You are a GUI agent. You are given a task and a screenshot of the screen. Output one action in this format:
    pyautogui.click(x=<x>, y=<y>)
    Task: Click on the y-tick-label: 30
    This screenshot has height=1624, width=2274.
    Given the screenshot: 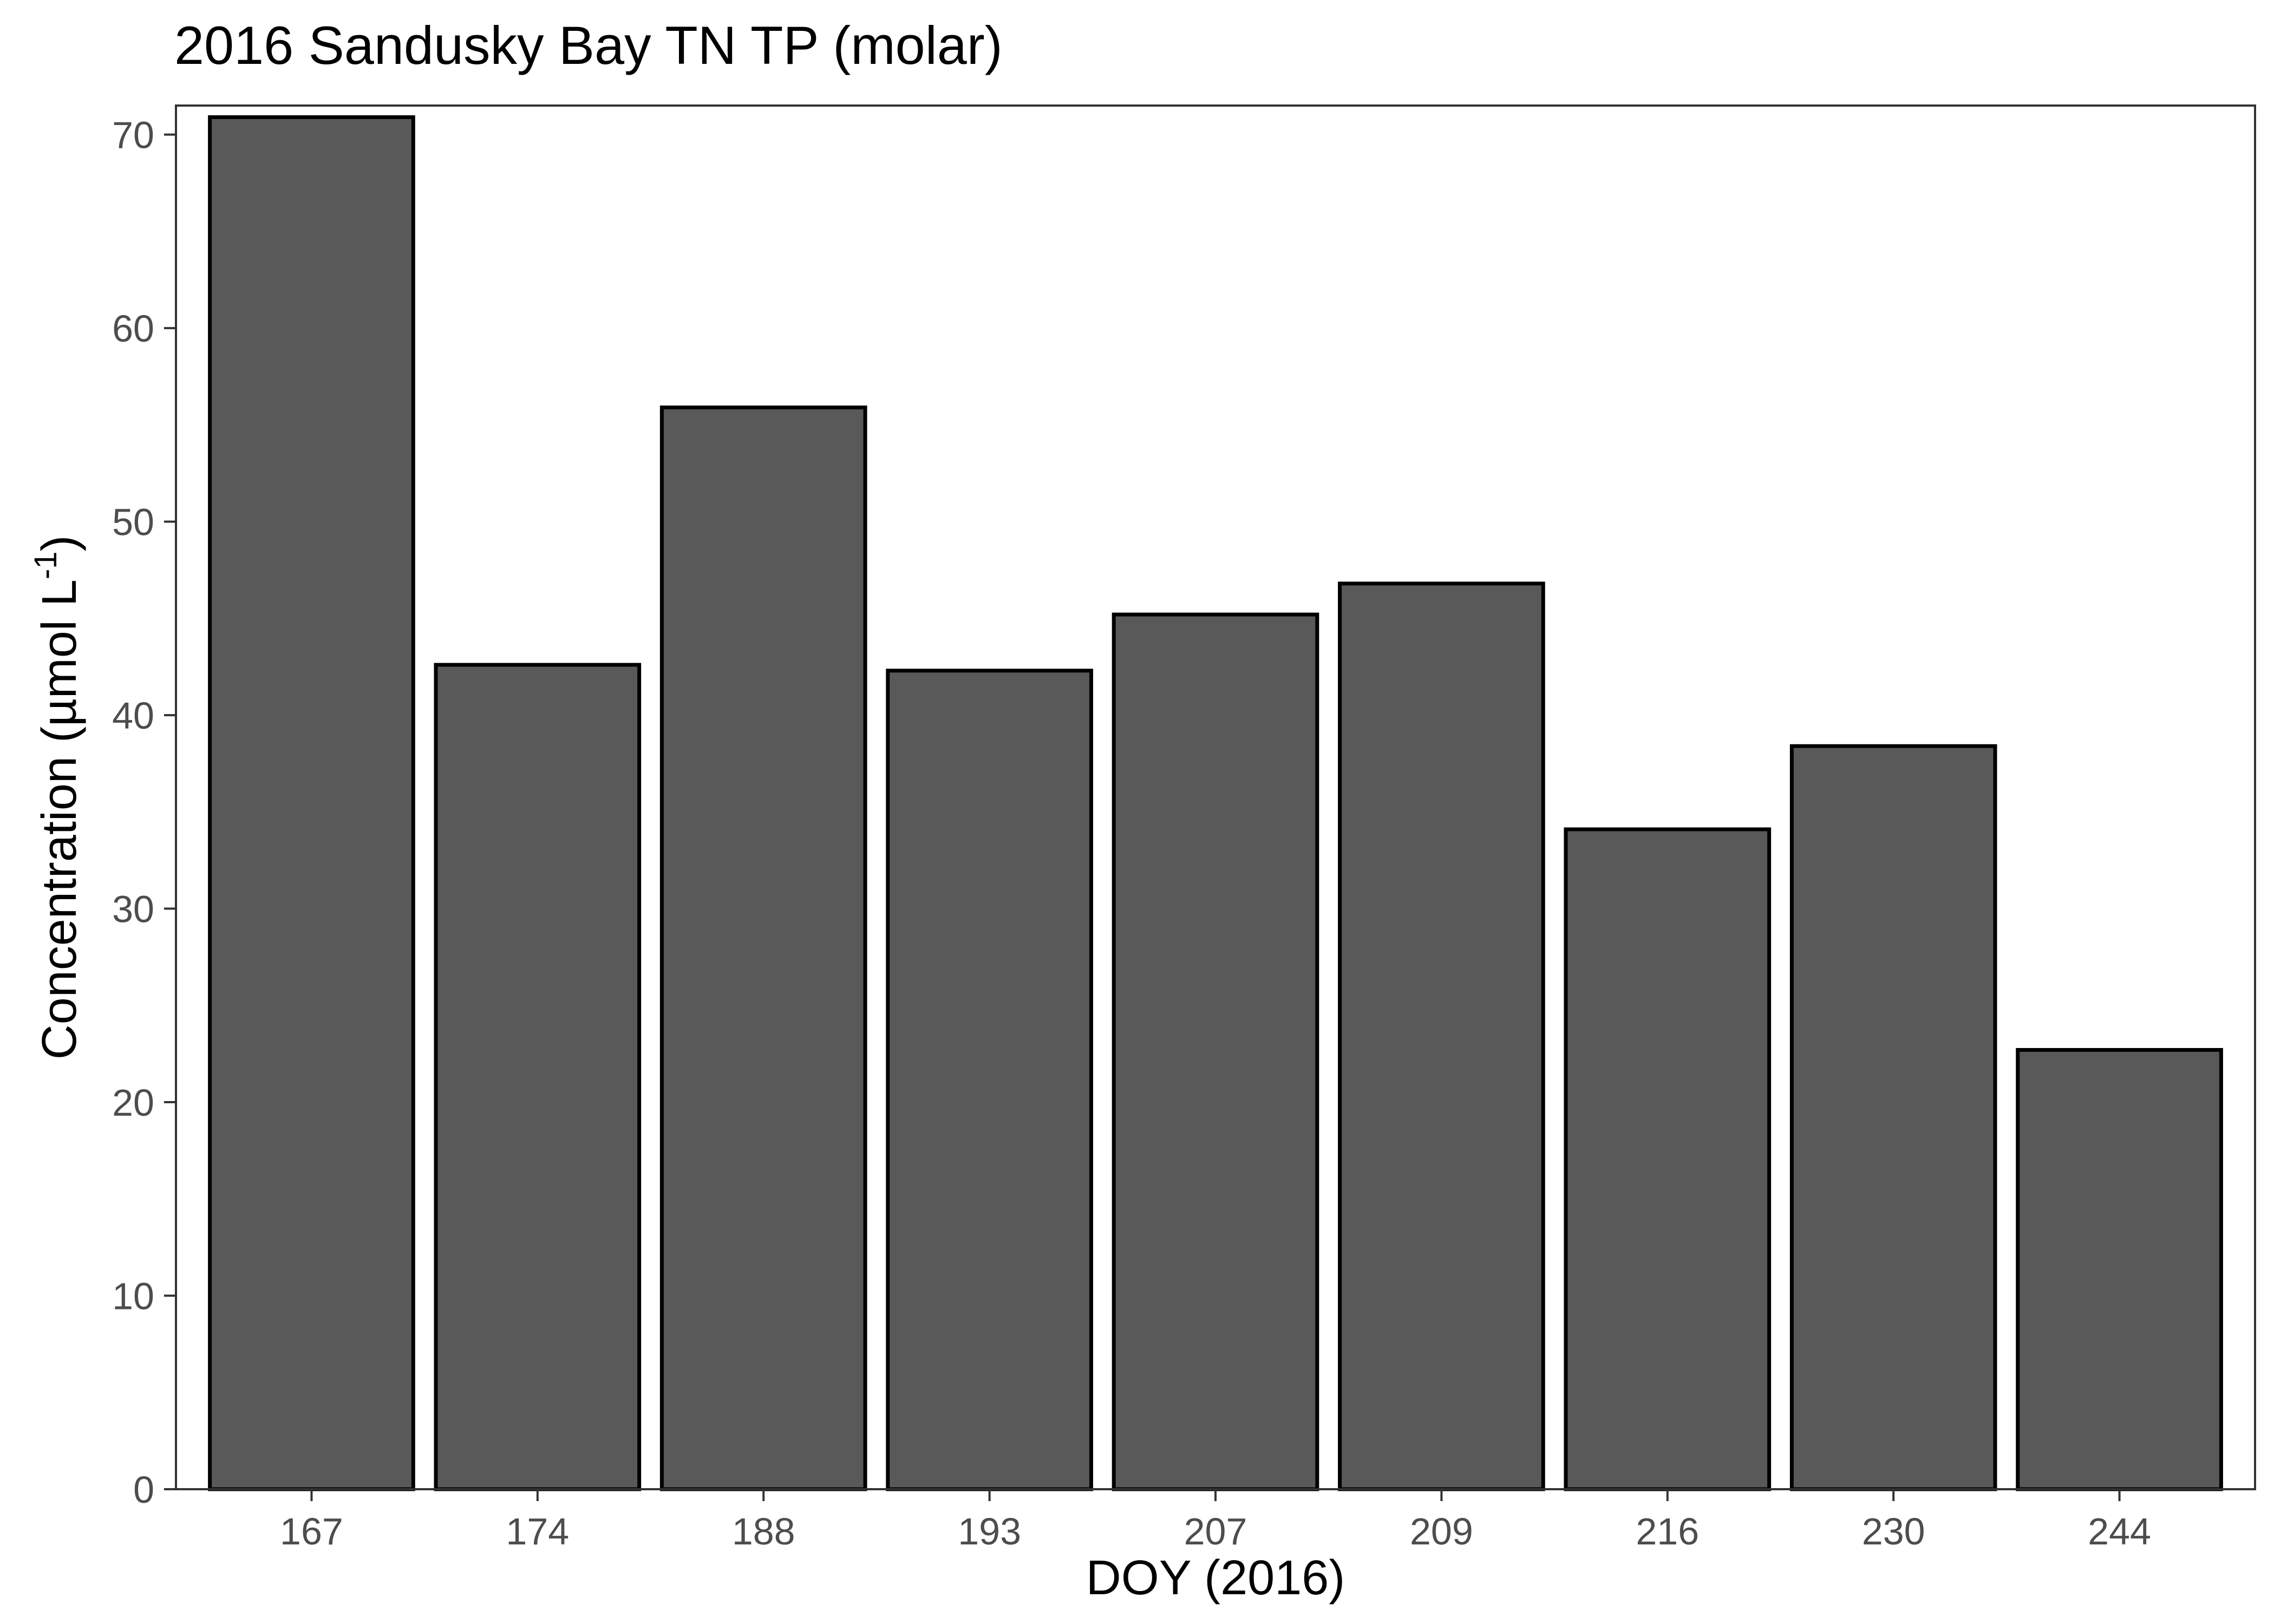 What is the action you would take?
    pyautogui.click(x=133, y=909)
    